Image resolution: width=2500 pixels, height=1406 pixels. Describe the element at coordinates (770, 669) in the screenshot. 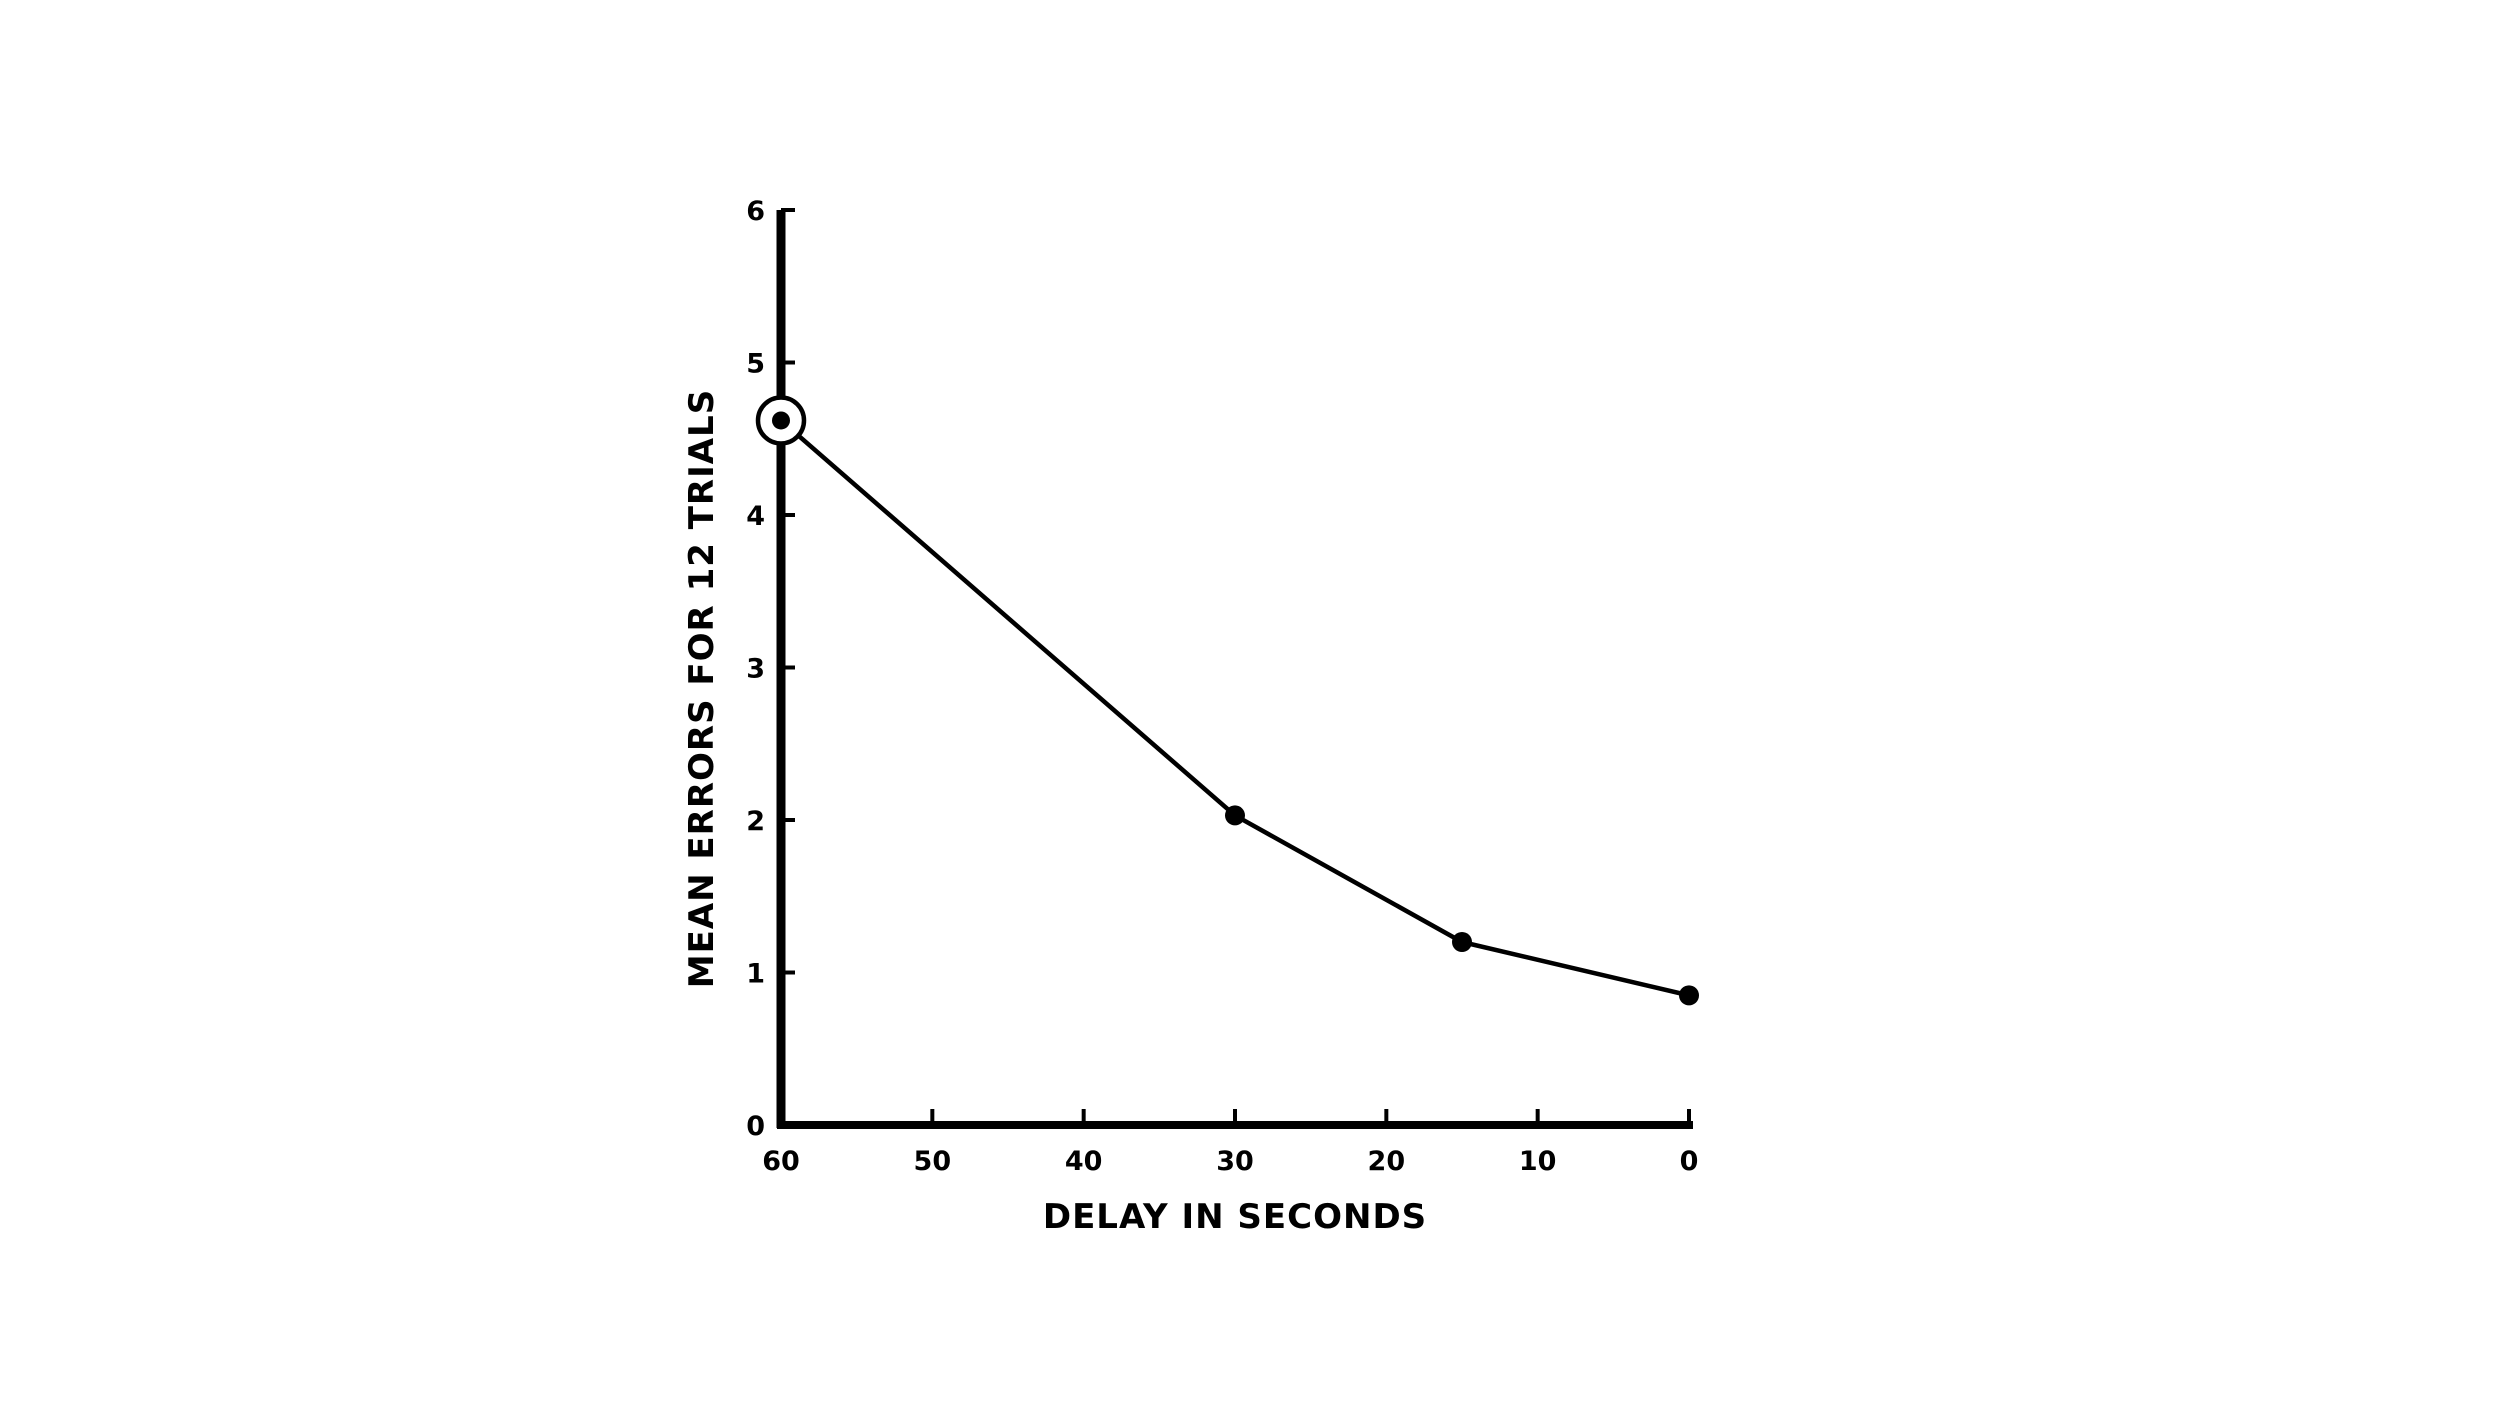

I see `y-ticks: 0 1 2 3 4 5 6` at that location.